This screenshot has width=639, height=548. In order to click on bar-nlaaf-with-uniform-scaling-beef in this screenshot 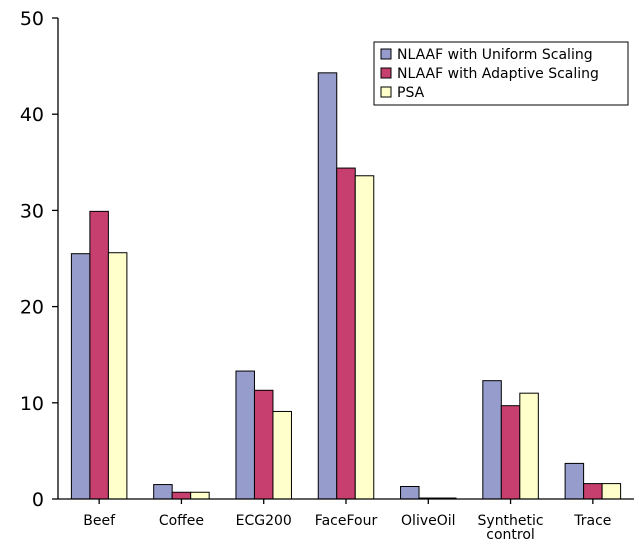, I will do `click(80, 376)`.